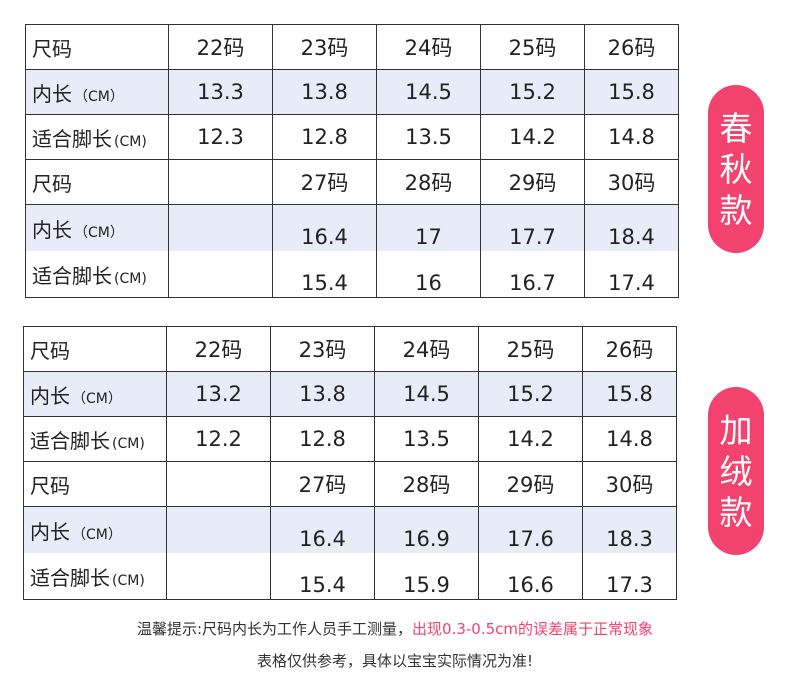  Describe the element at coordinates (218, 394) in the screenshot. I see `table-cell: 13.2` at that location.